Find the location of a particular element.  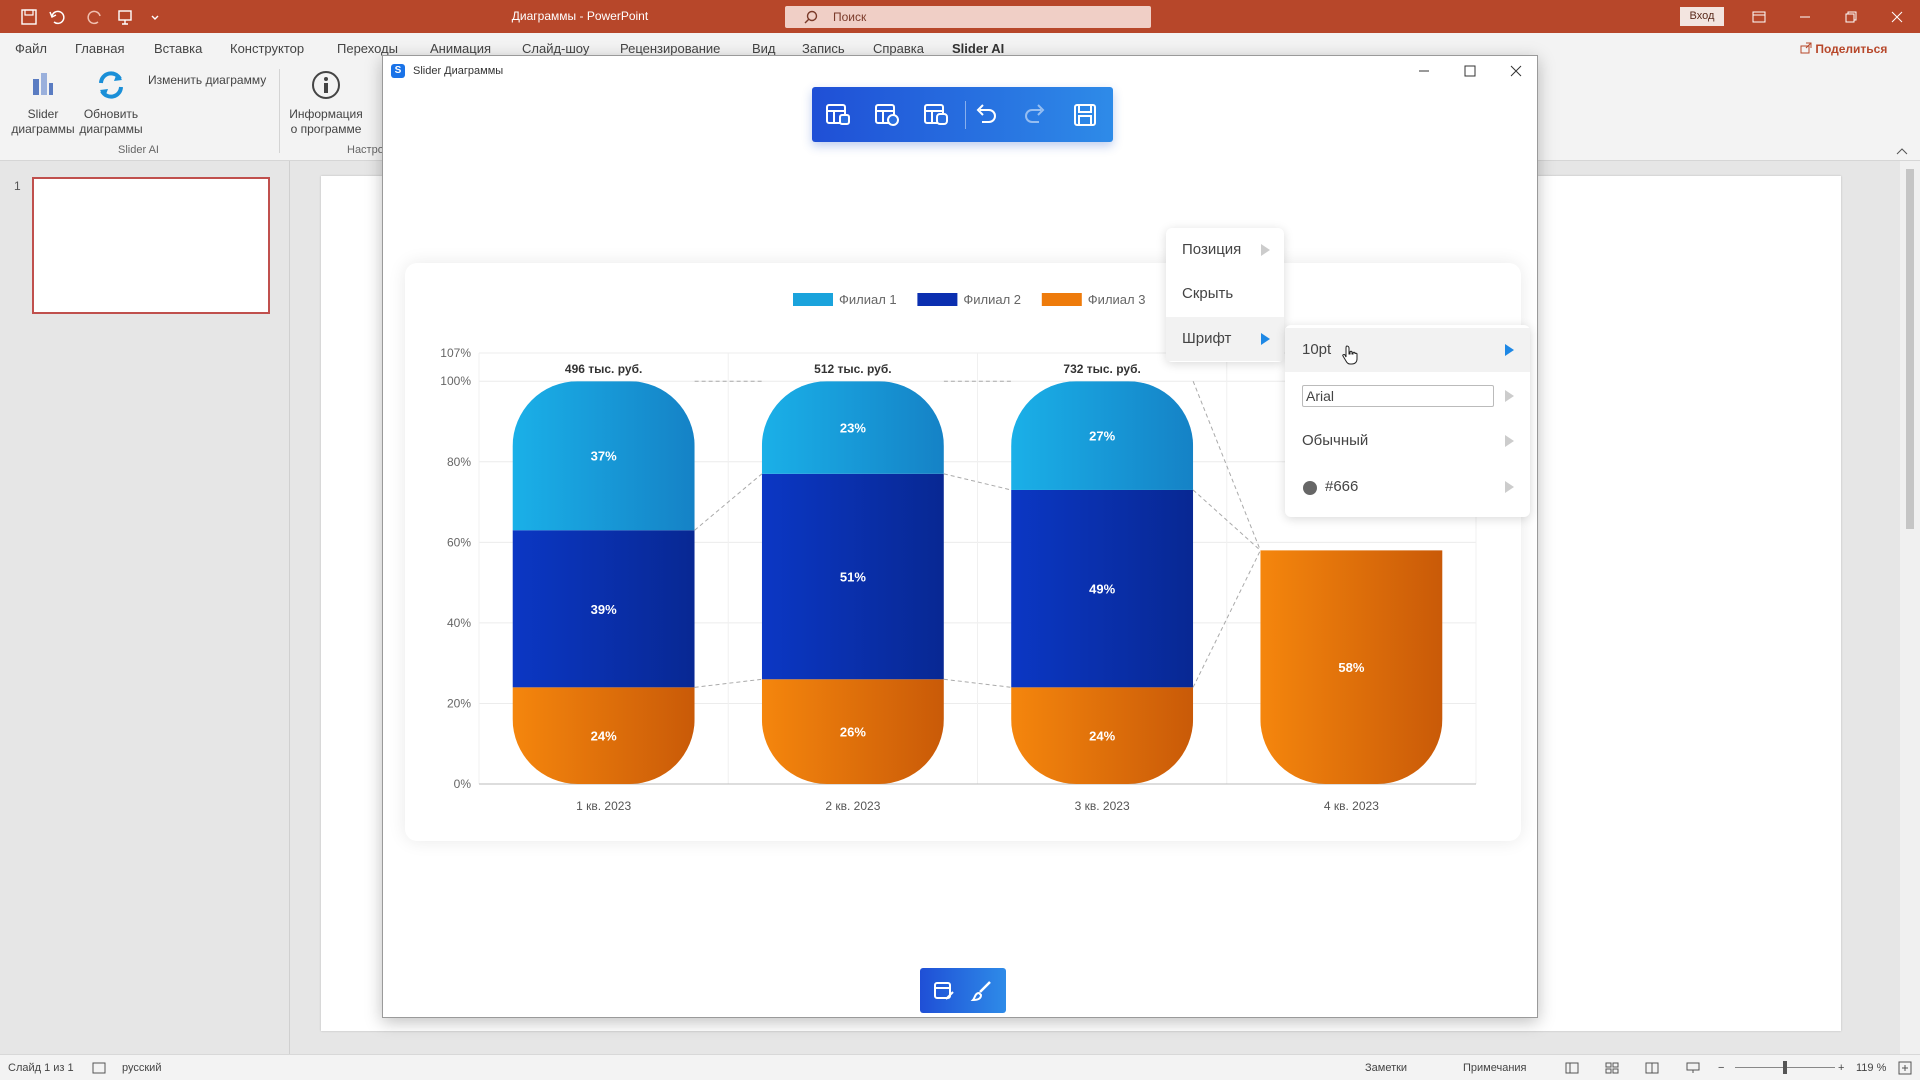

font-color-value: #666 is located at coordinates (1342, 486).